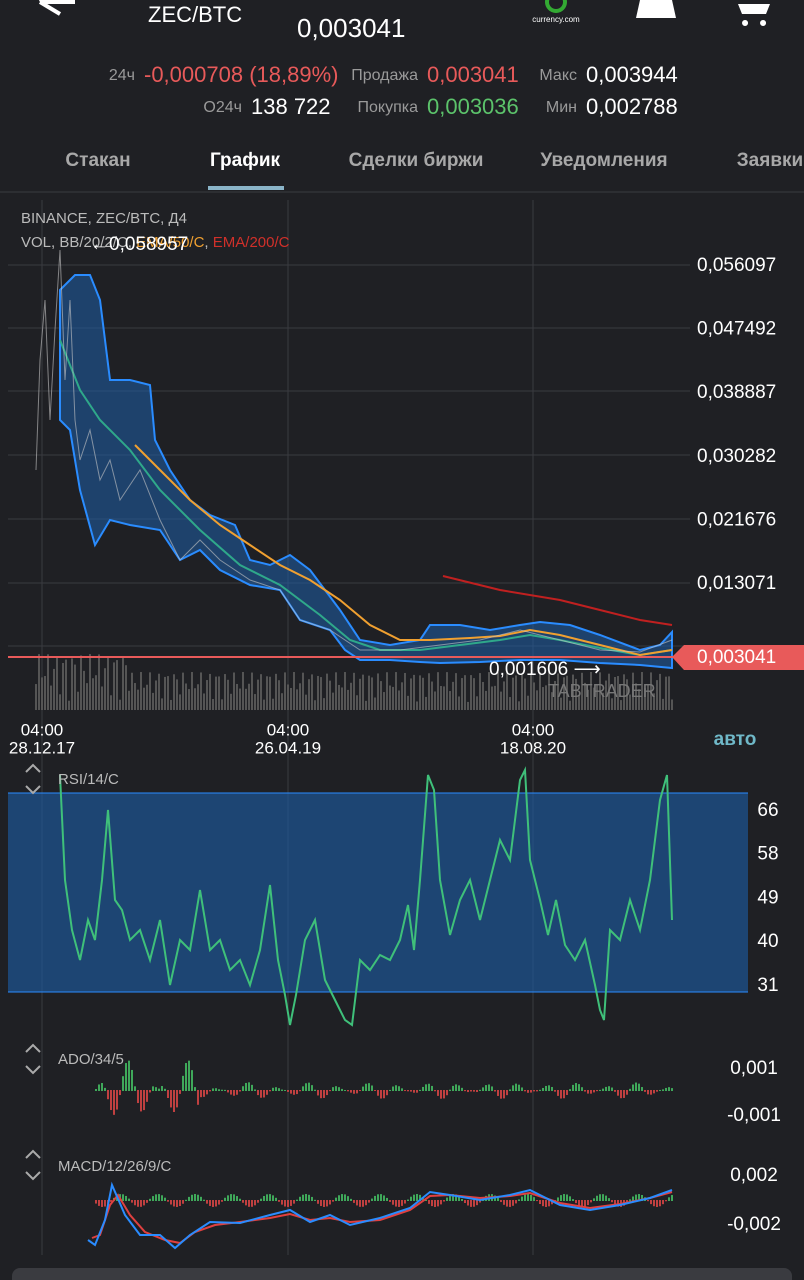  What do you see at coordinates (115, 1166) in the screenshot?
I see `macd-title: MACD/12/26/9/C` at bounding box center [115, 1166].